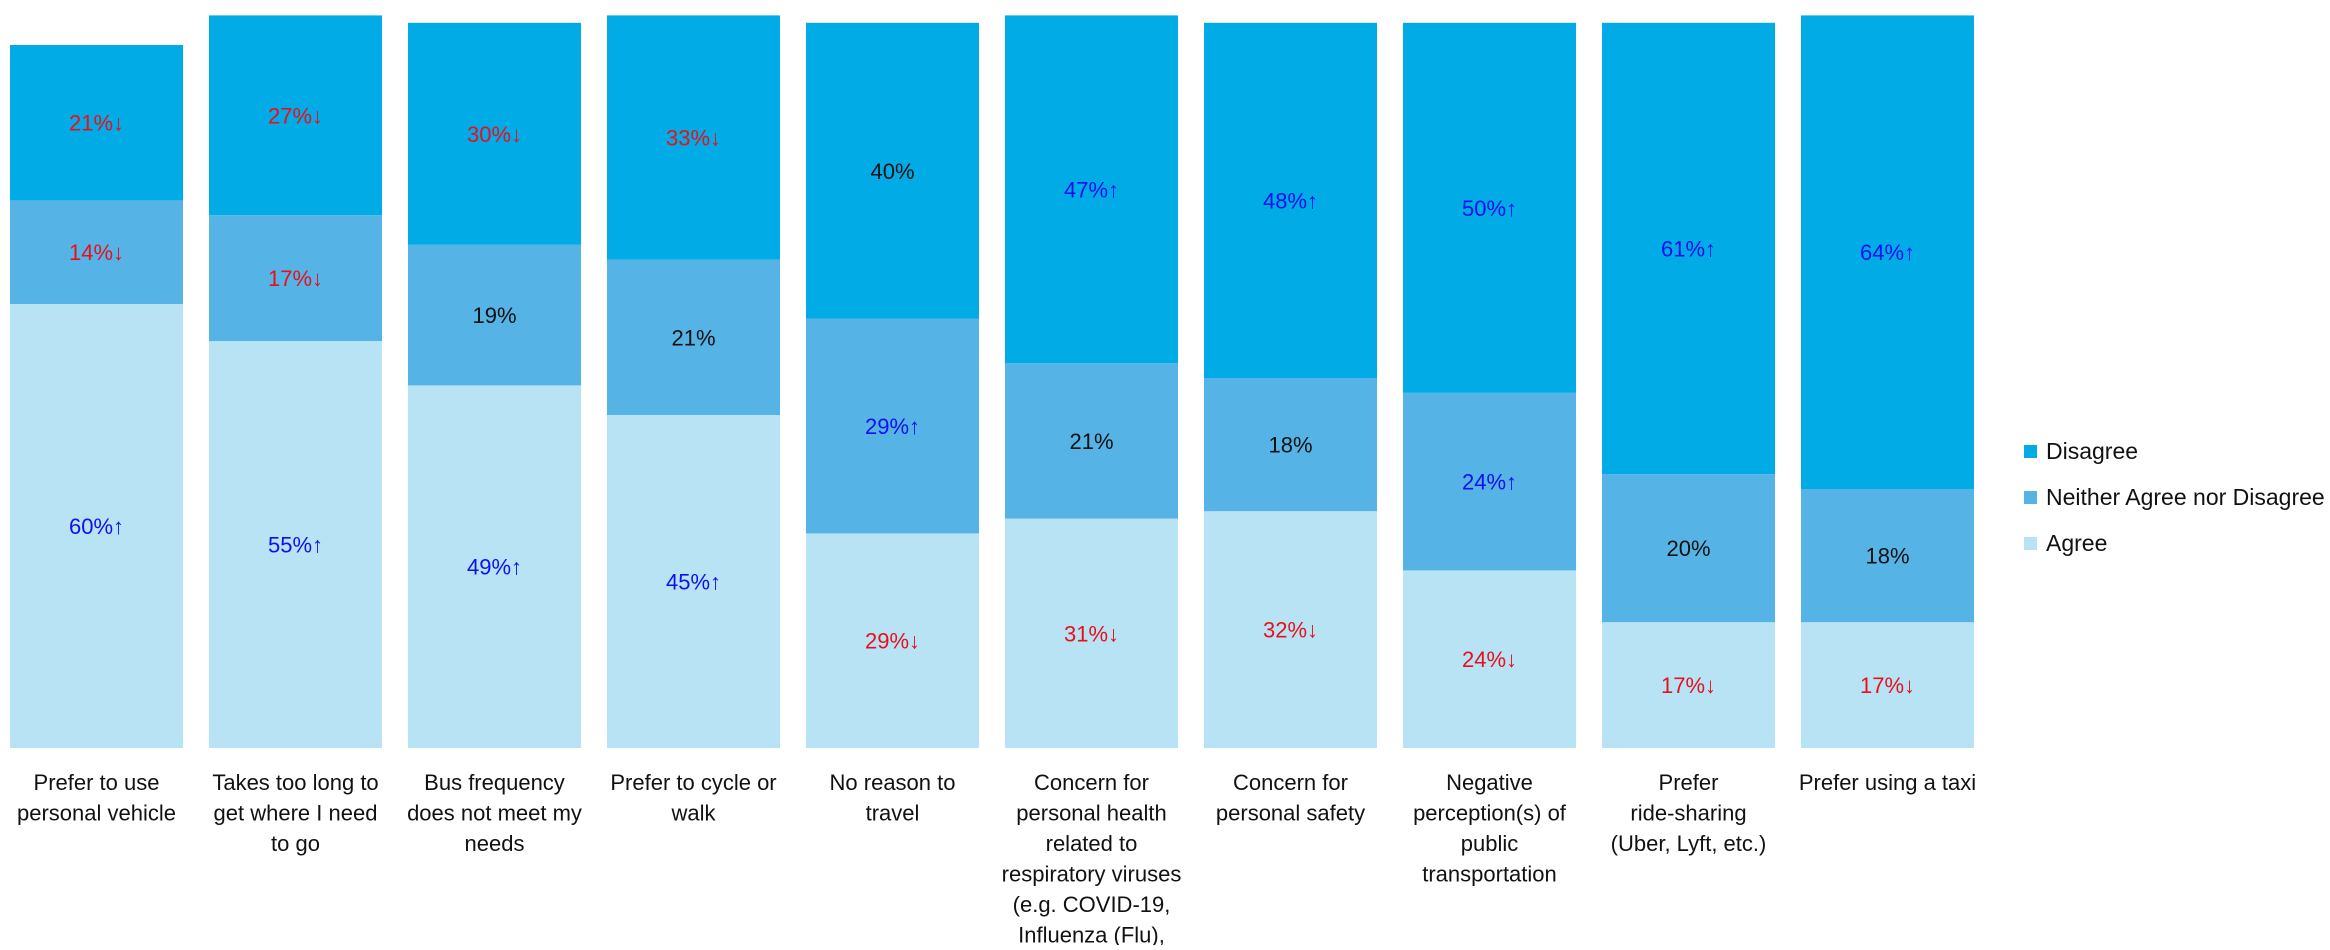 Image resolution: width=2330 pixels, height=950 pixels. Describe the element at coordinates (1091, 813) in the screenshot. I see `category-label-line: personal health` at that location.